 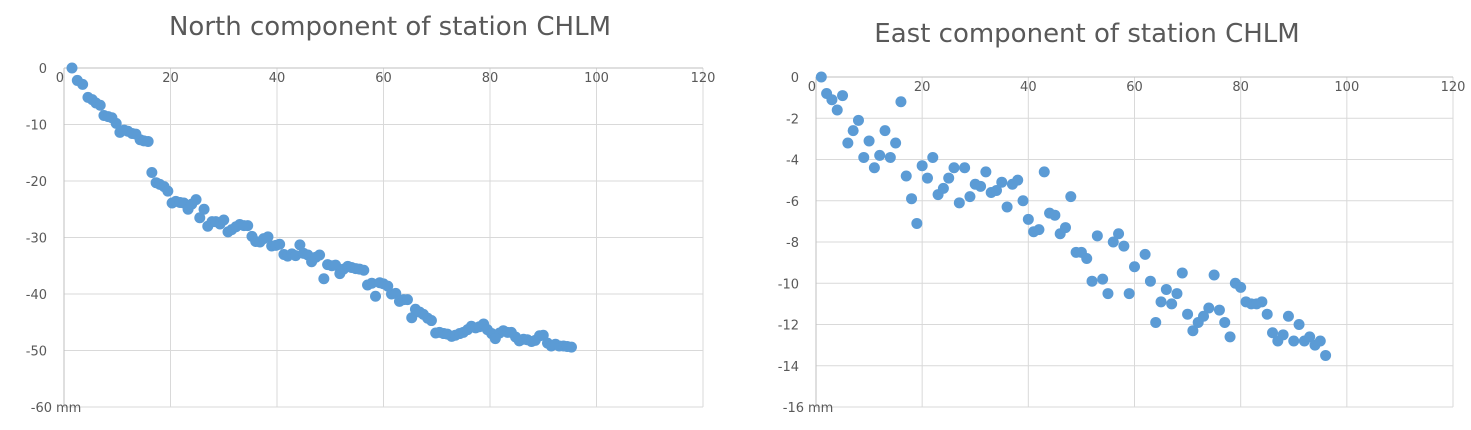 What do you see at coordinates (1086, 34) in the screenshot?
I see `chart-title: East component of station CHLM` at bounding box center [1086, 34].